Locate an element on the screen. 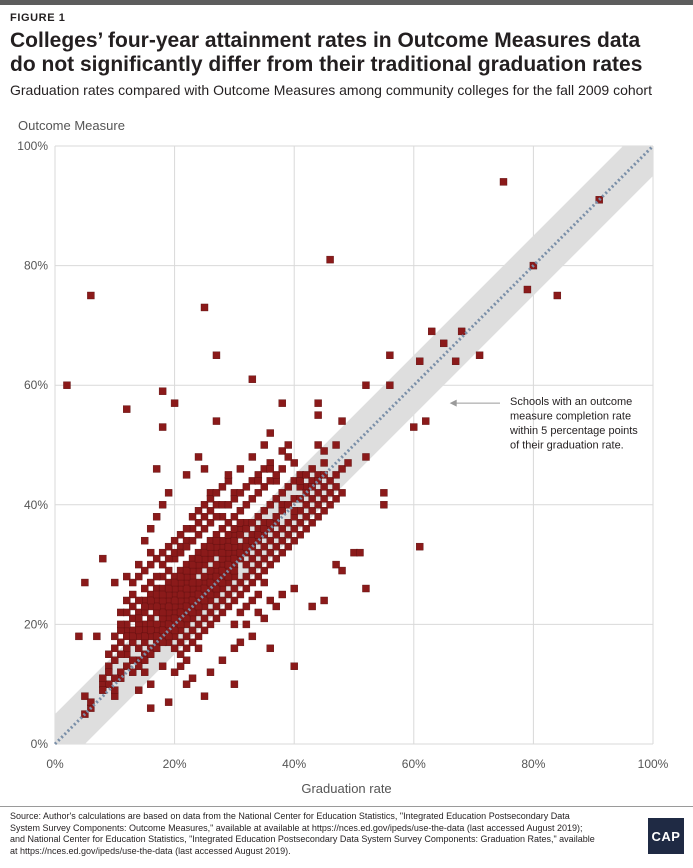 This screenshot has width=693, height=868. annotation-text-line: measure completion rate is located at coordinates (570, 417).